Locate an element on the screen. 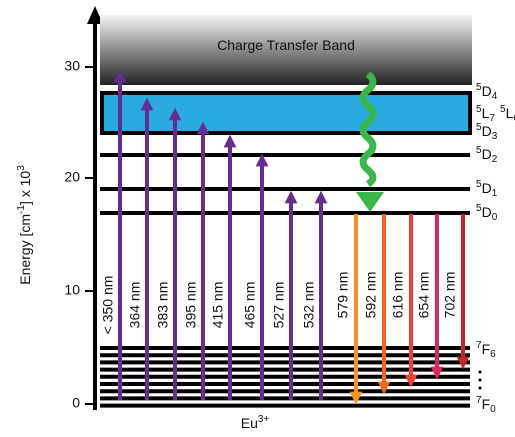 The image size is (515, 437). level-label: 7F0 is located at coordinates (486, 405).